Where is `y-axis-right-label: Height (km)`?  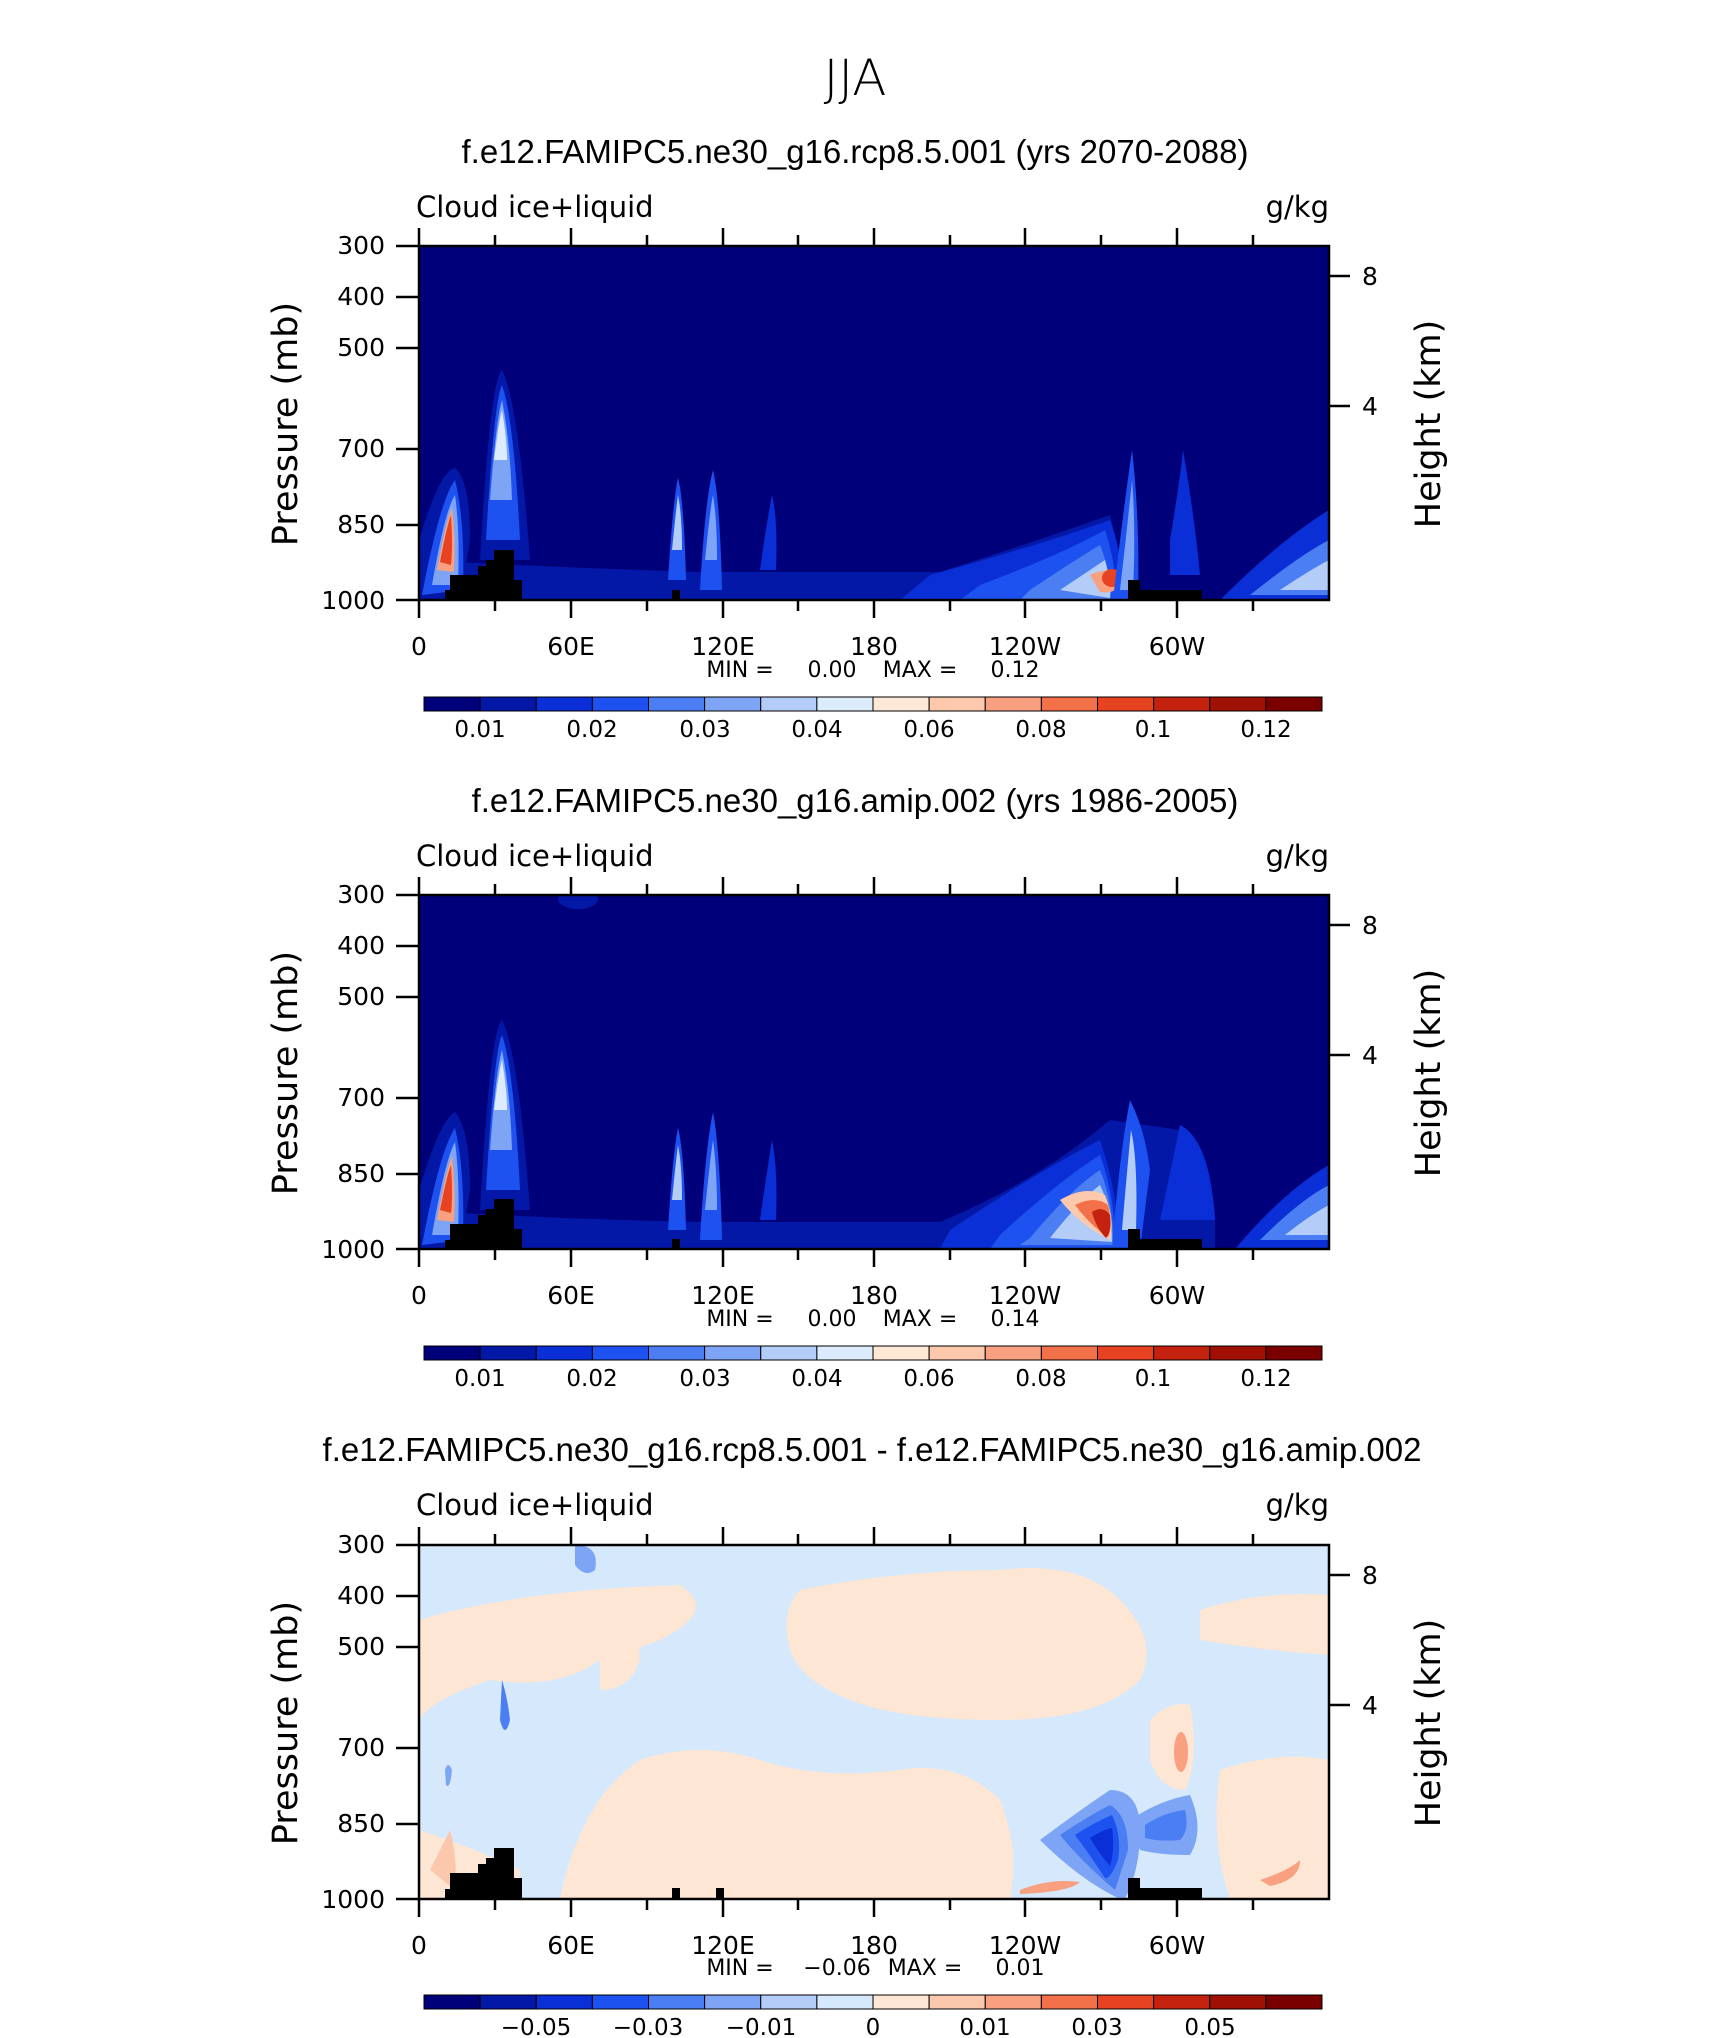 y-axis-right-label: Height (km) is located at coordinates (1429, 1723).